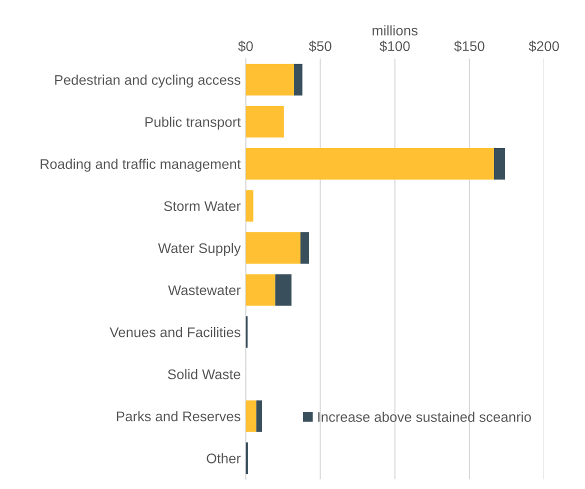 This screenshot has width=585, height=489. What do you see at coordinates (204, 290) in the screenshot?
I see `y-tick-label: Wastewater` at bounding box center [204, 290].